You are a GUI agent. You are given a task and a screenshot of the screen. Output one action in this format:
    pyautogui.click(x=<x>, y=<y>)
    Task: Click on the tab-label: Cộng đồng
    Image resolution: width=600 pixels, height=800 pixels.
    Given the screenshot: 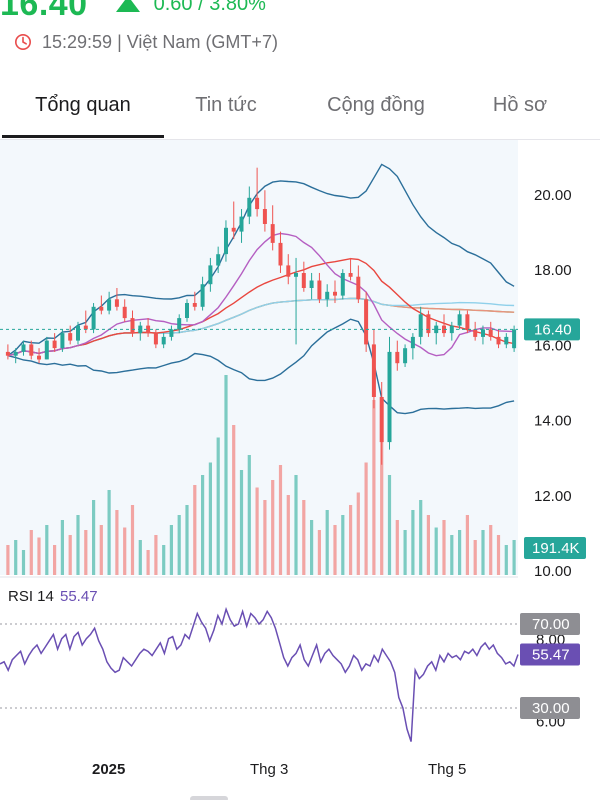 What is the action you would take?
    pyautogui.click(x=376, y=104)
    